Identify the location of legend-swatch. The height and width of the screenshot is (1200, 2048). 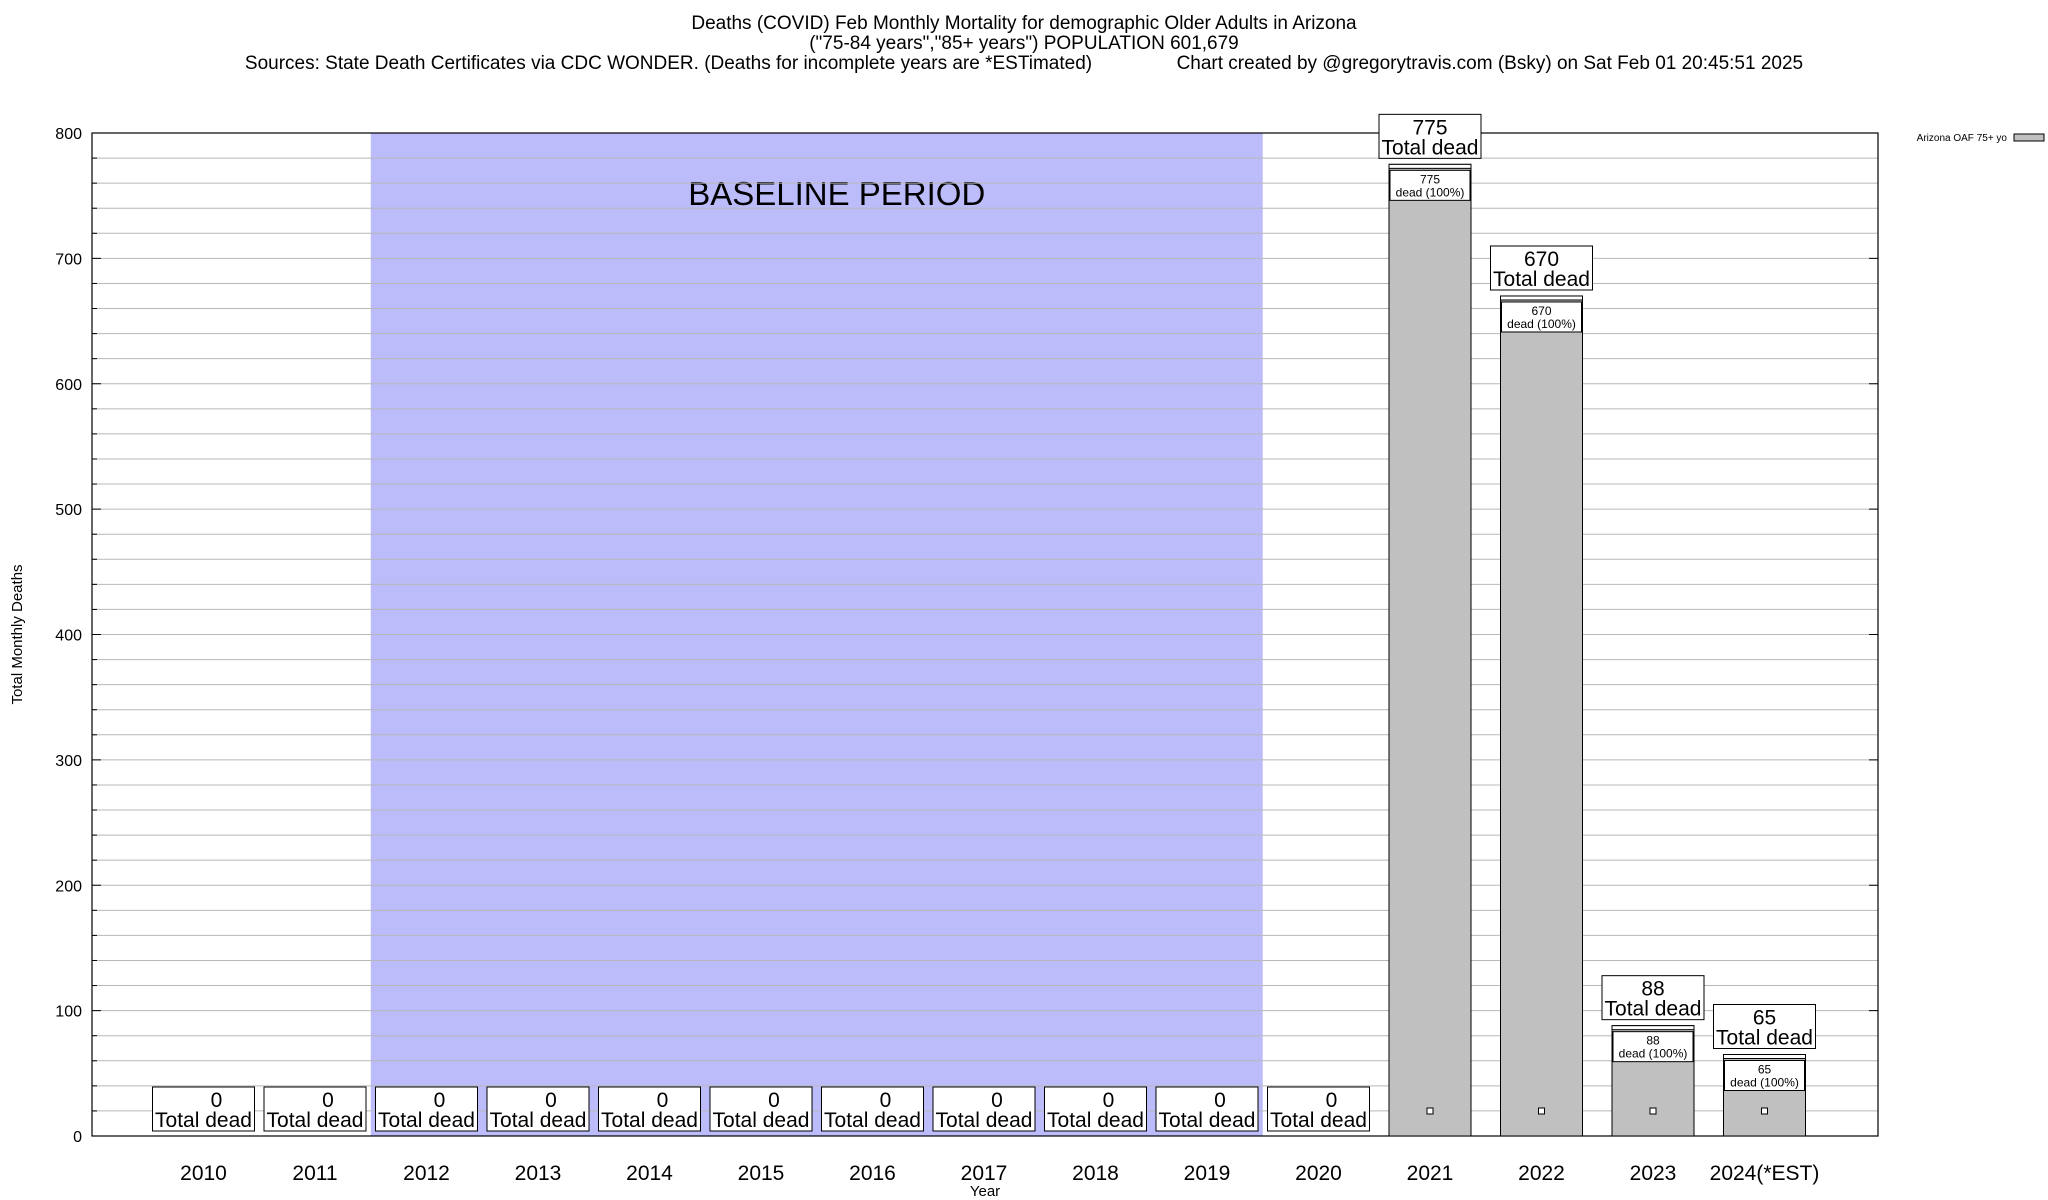
(2029, 137).